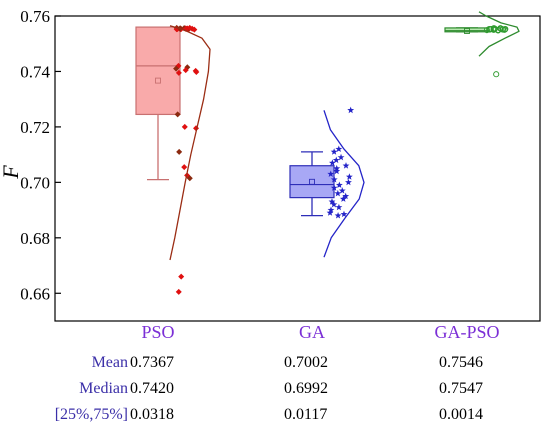  What do you see at coordinates (306, 362) in the screenshot?
I see `stats-value: 0.7002` at bounding box center [306, 362].